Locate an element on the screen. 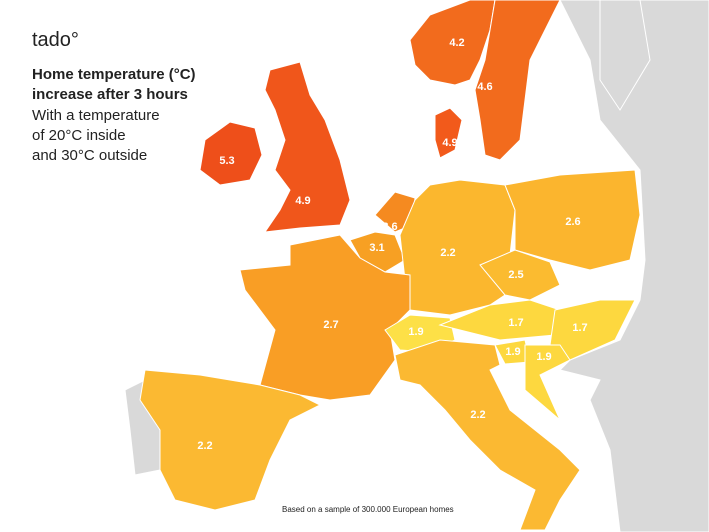  title: Home temperature (°C) is located at coordinates (114, 74).